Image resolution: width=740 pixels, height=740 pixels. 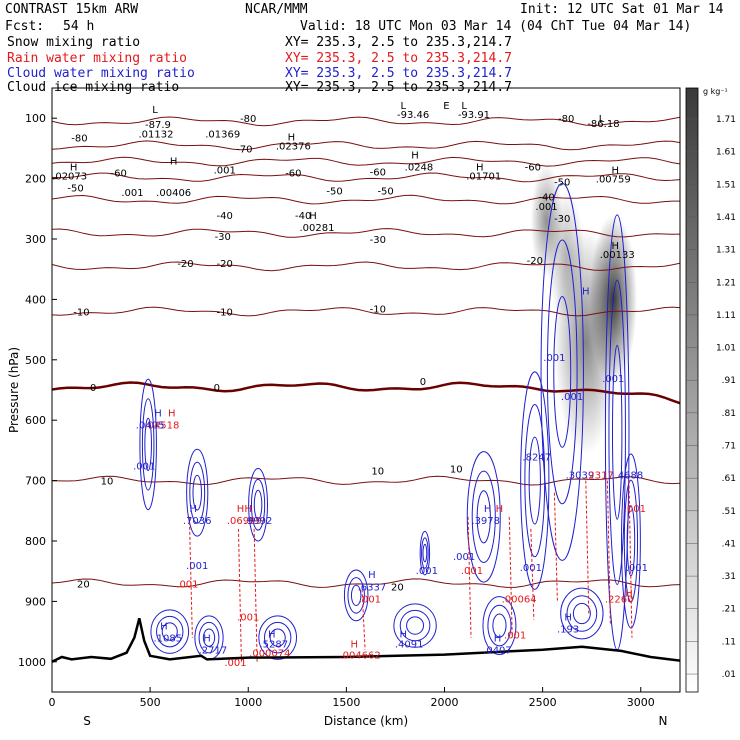 What do you see at coordinates (346, 702) in the screenshot?
I see `x-tick-label: 1500` at bounding box center [346, 702].